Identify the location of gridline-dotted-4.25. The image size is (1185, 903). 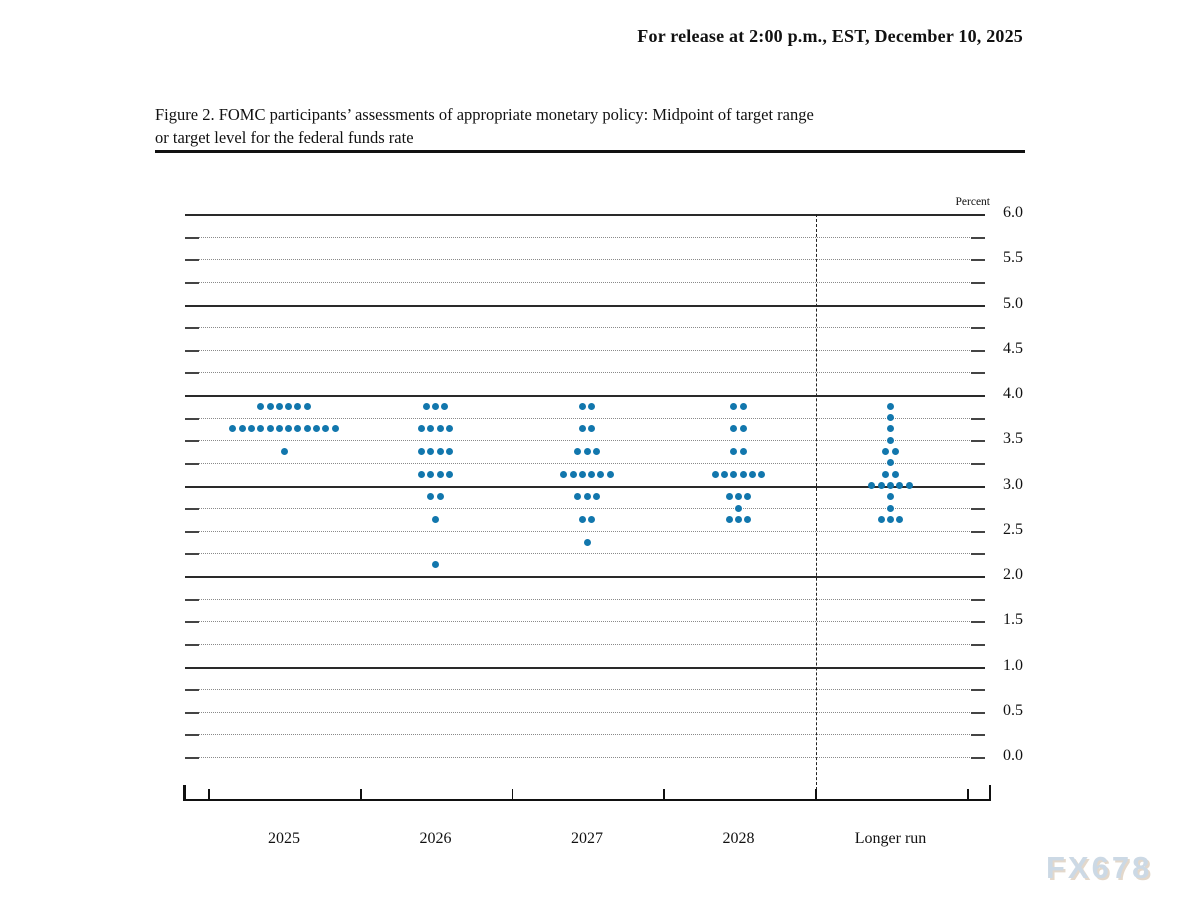
(585, 373).